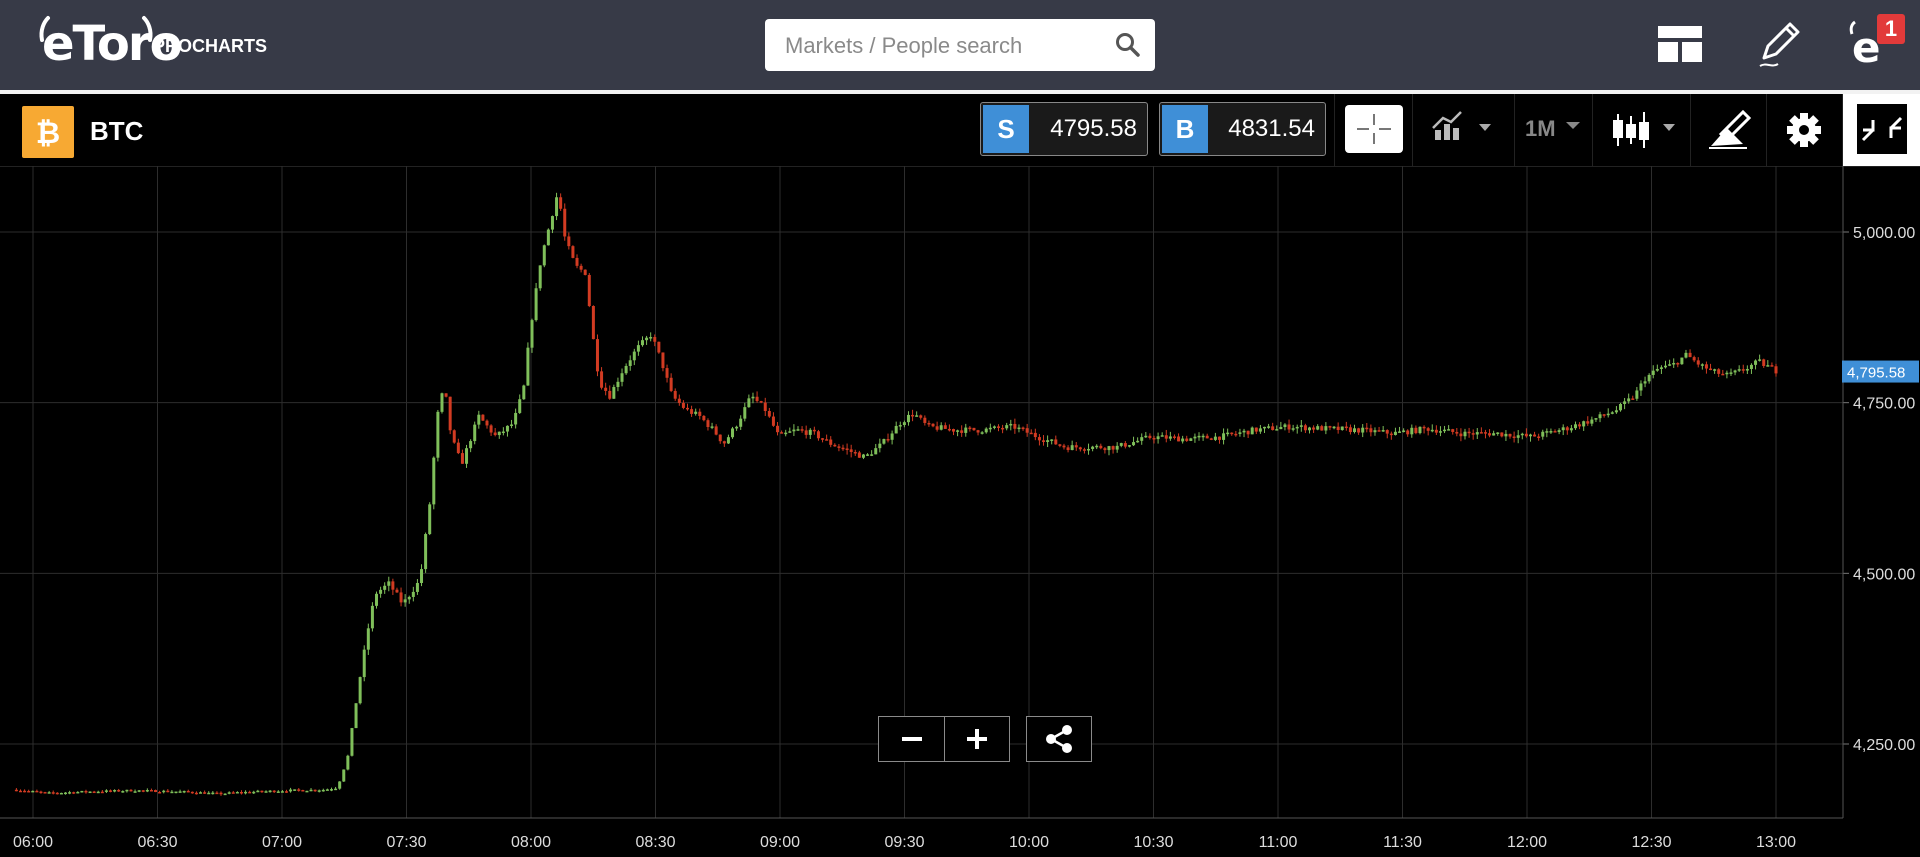 The image size is (1920, 857). I want to click on timeframe-dropdown: 1M, so click(1552, 130).